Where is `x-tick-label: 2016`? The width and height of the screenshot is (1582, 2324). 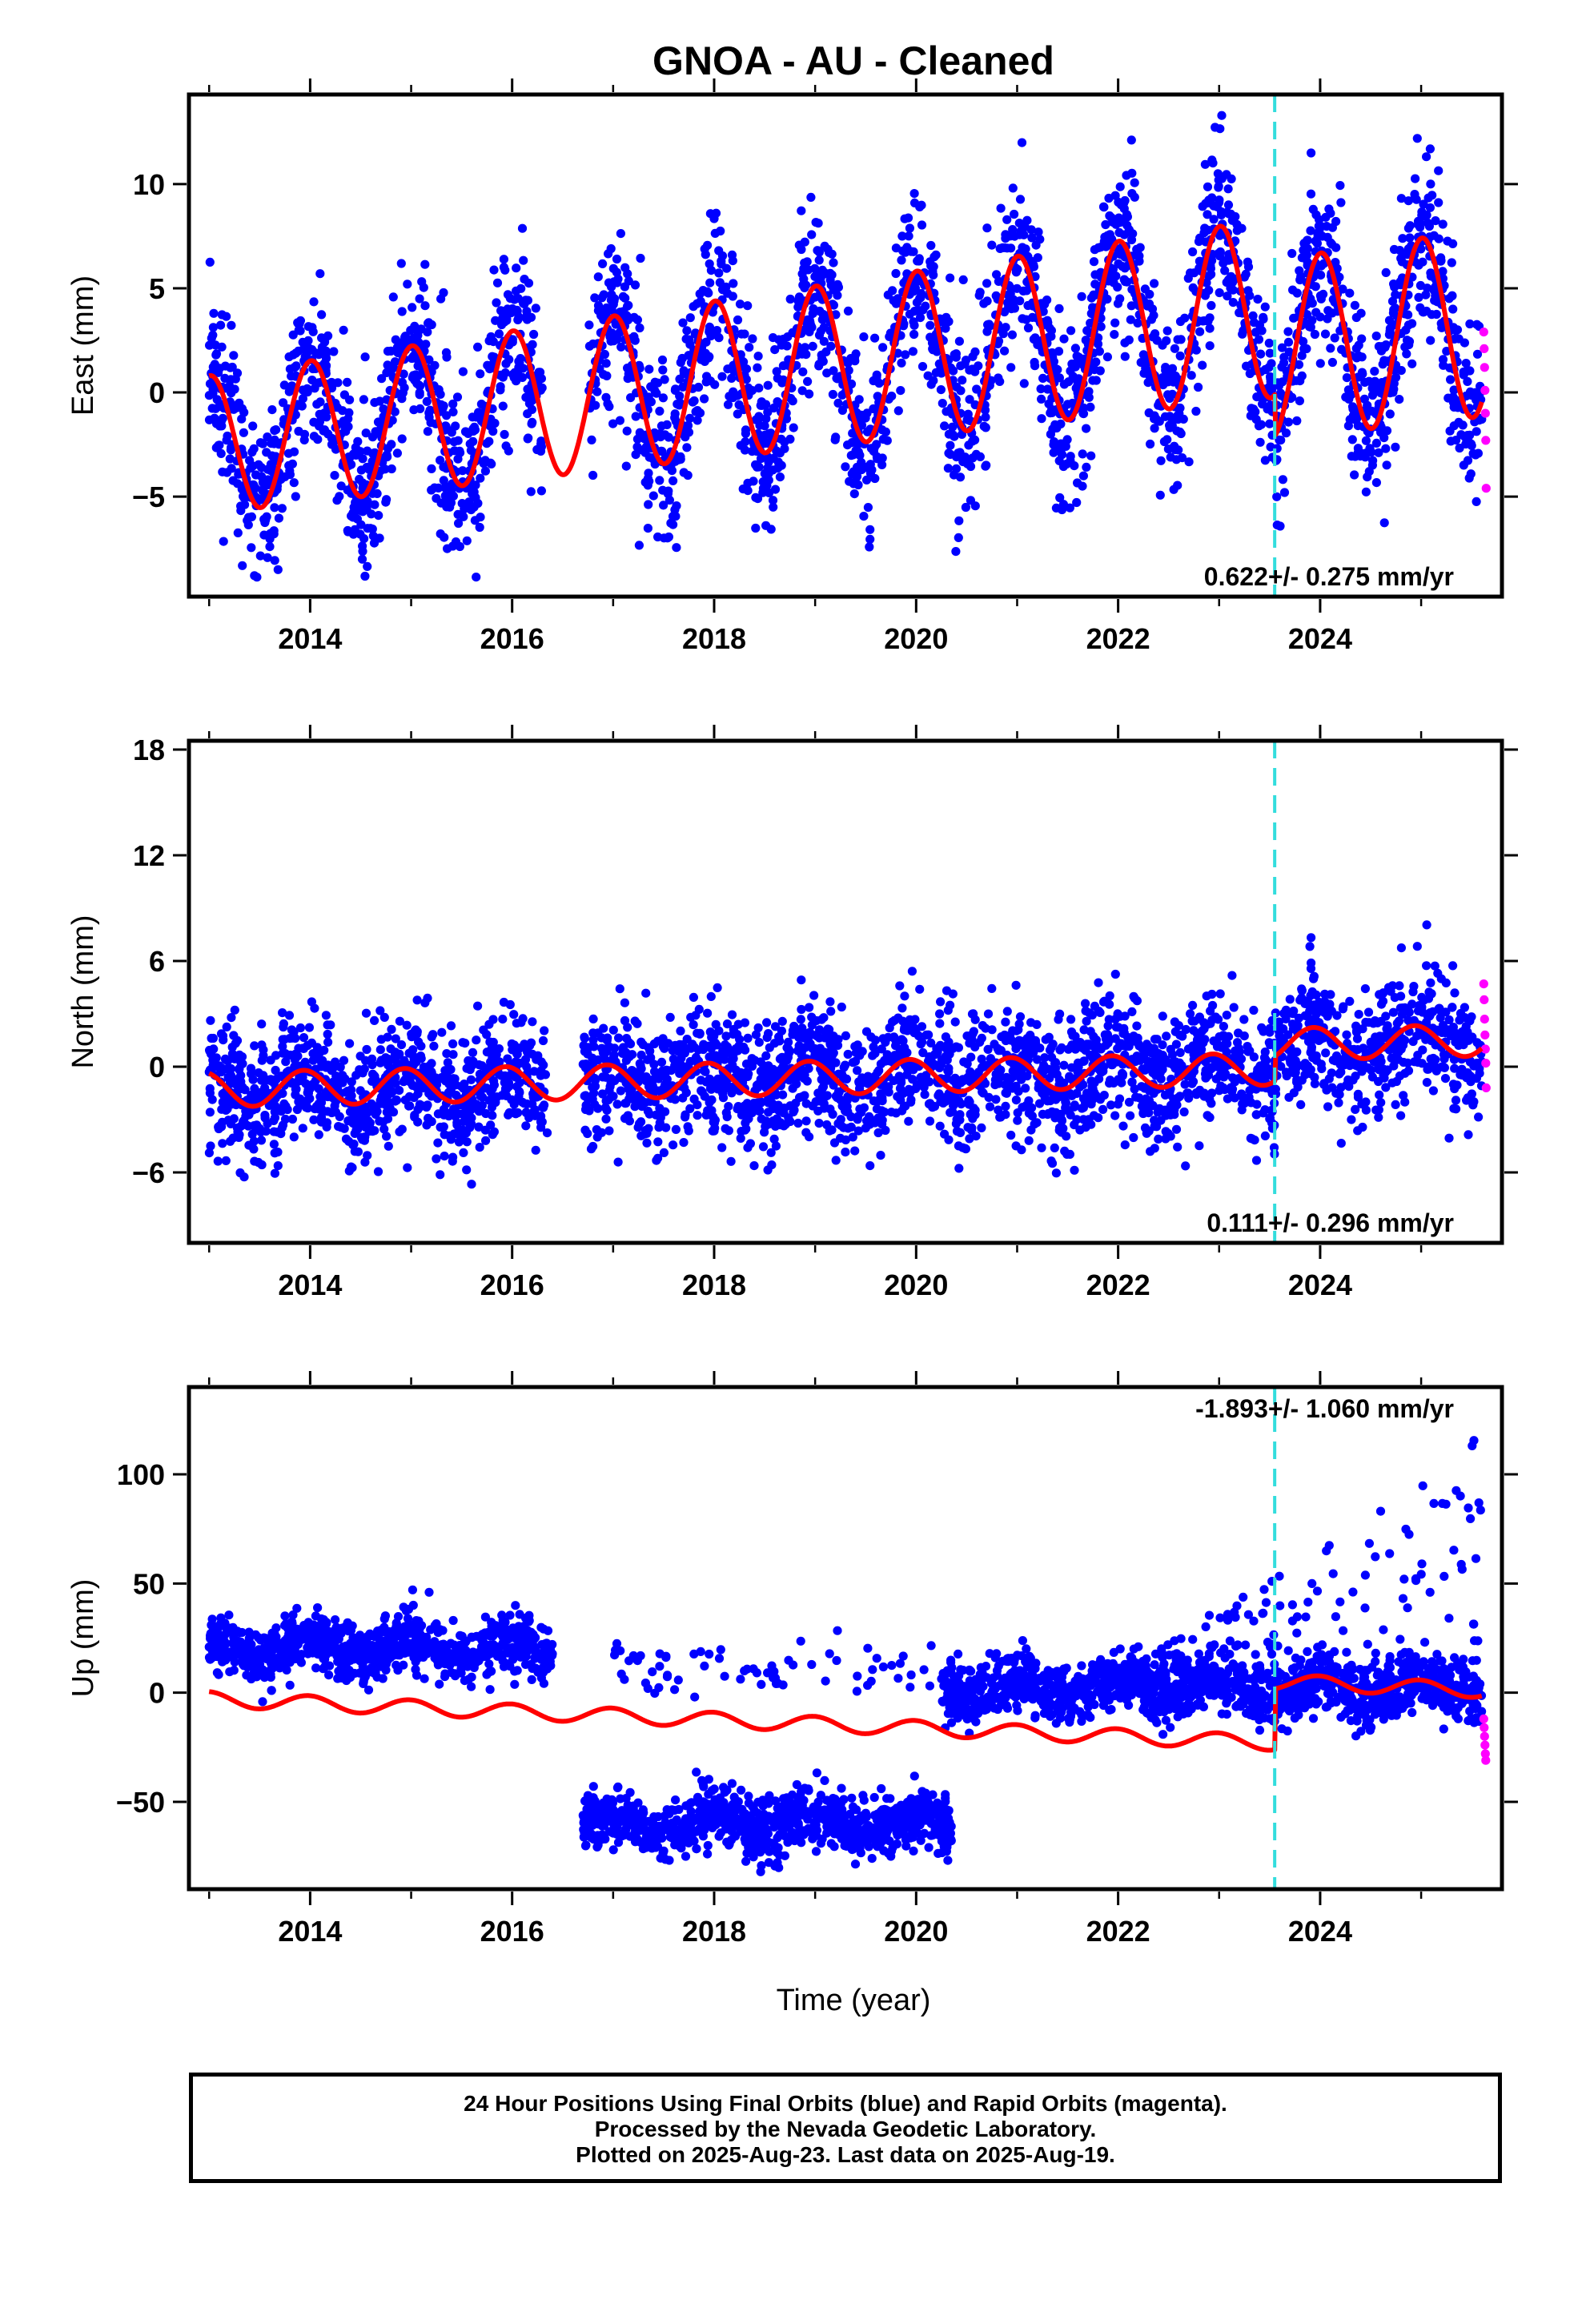
x-tick-label: 2016 is located at coordinates (512, 638).